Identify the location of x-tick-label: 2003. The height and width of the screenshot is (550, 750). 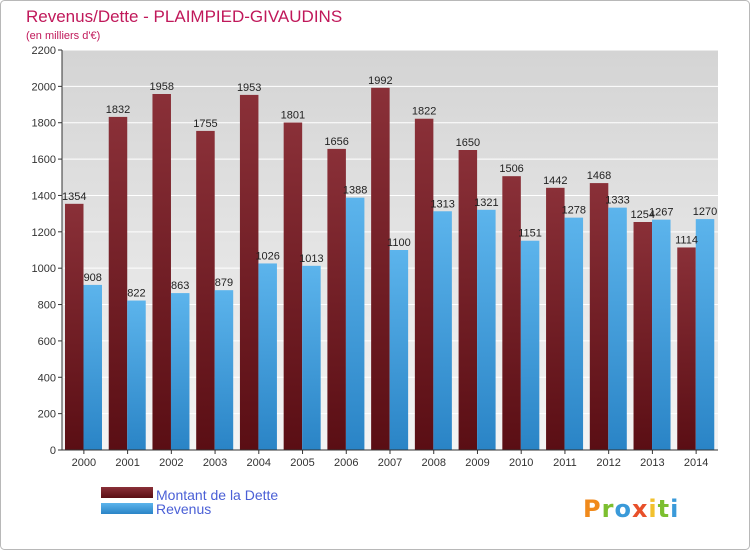
(215, 463).